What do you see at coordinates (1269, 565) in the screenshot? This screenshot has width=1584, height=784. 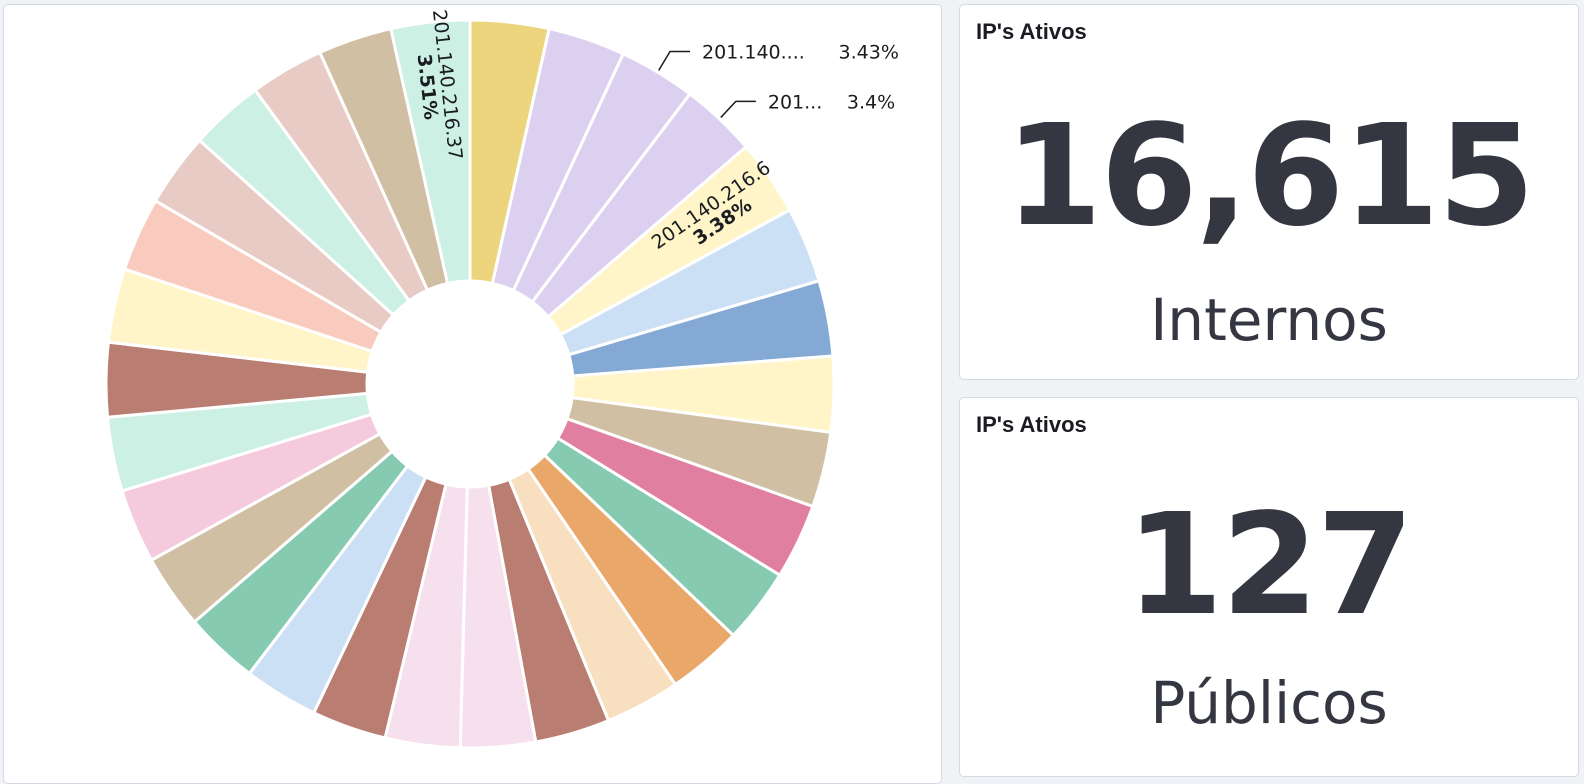 I see `metric-value: 127` at bounding box center [1269, 565].